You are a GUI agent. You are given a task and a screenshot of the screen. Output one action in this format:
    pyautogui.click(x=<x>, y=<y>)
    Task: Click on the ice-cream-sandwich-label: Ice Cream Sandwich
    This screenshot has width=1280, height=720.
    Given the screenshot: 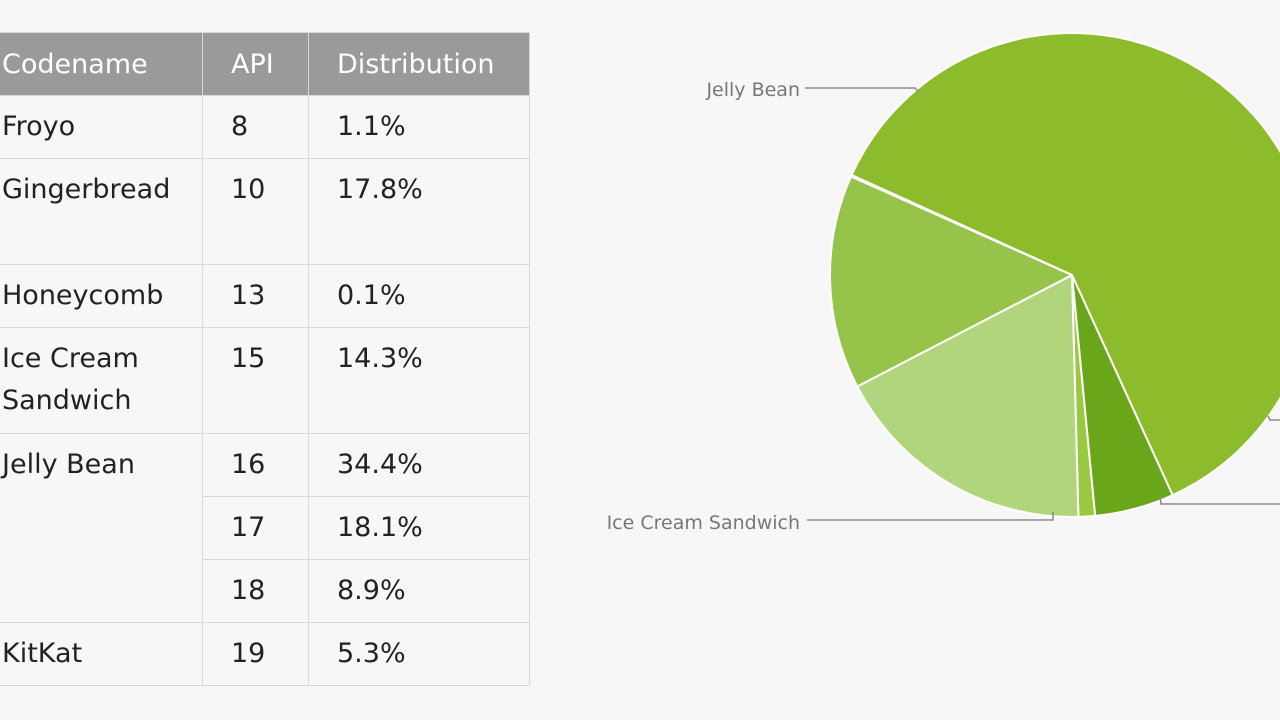 What is the action you would take?
    pyautogui.click(x=703, y=523)
    